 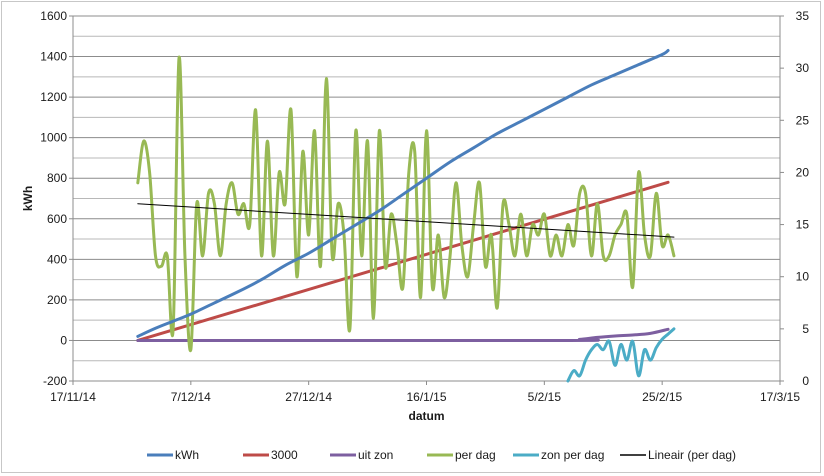 I want to click on y-tick-label: 200, so click(x=57, y=300).